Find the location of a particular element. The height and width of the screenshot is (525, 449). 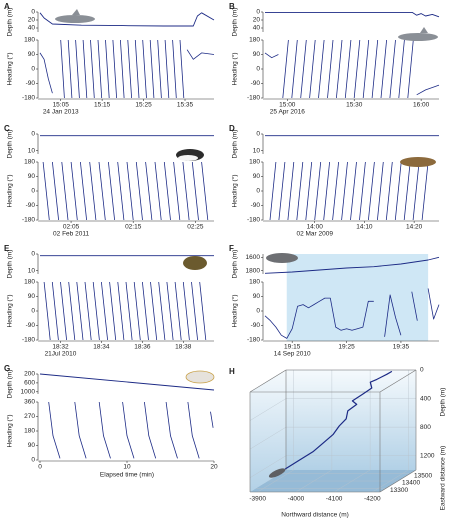

x-tick-label: -3900 is located at coordinates (257, 499).